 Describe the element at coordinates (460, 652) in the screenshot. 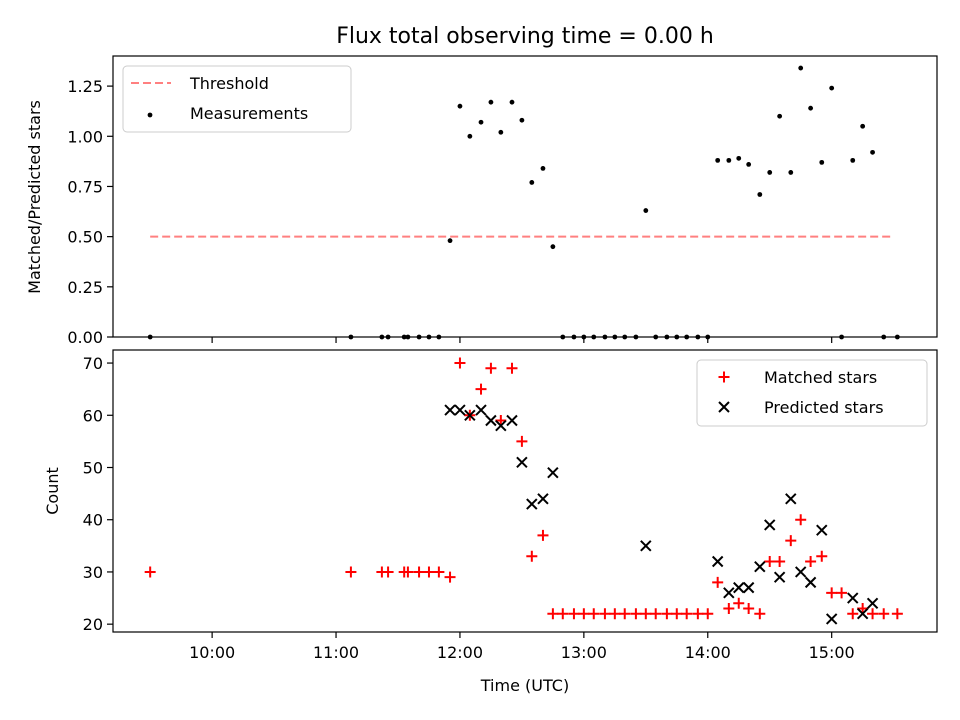

I see `bottom-x-tick-label: 12:00` at that location.